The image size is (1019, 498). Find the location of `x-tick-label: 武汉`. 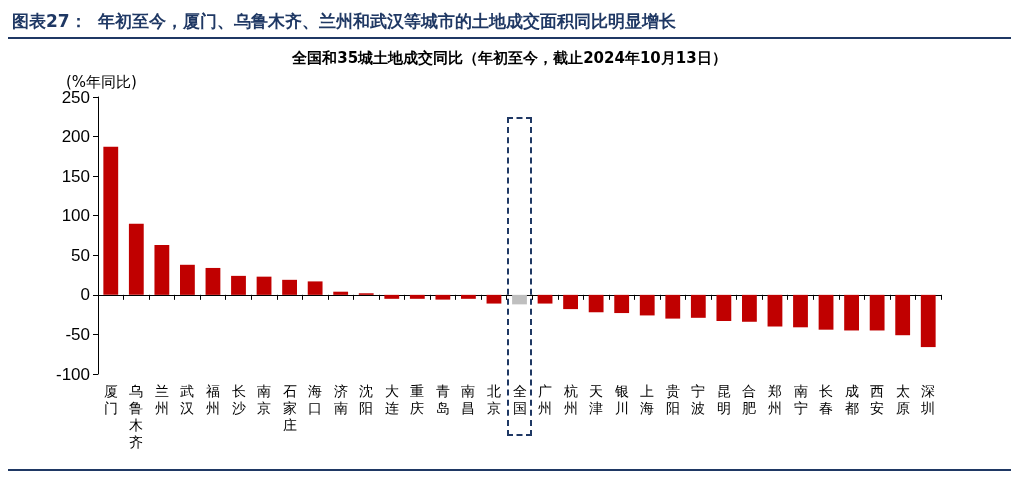

x-tick-label: 武汉 is located at coordinates (187, 399).